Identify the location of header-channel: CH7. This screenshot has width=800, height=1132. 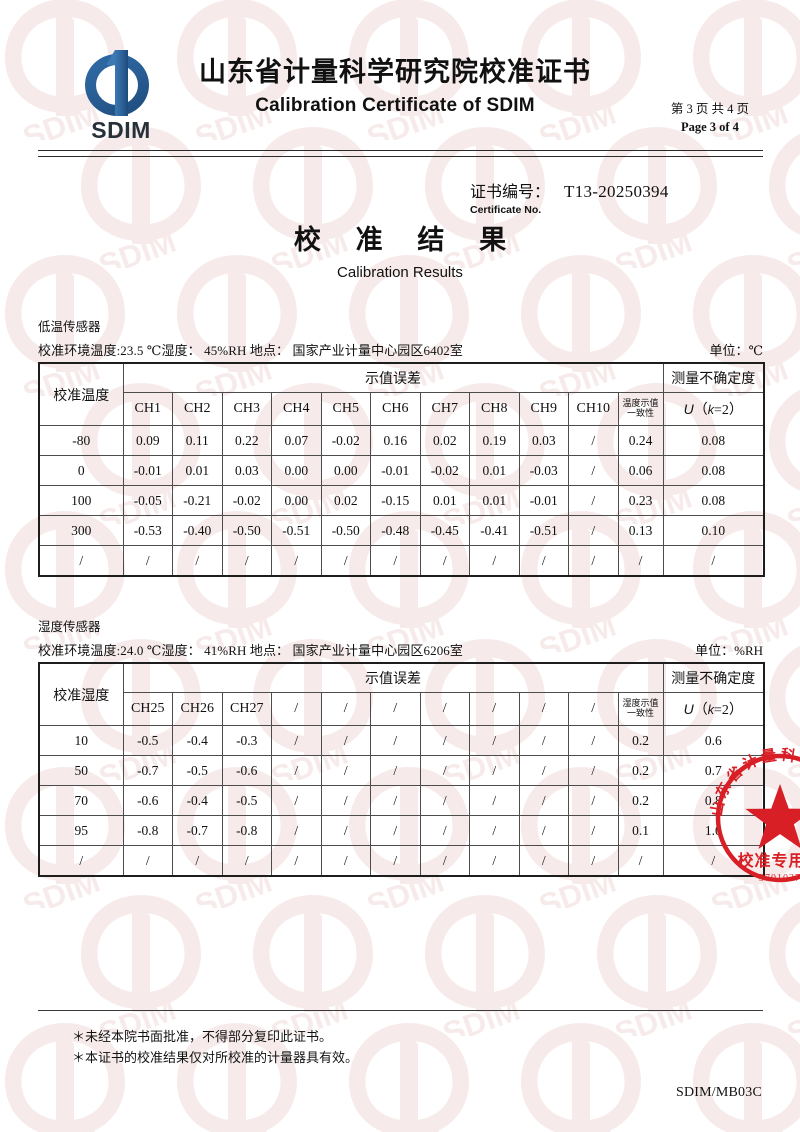
(444, 409).